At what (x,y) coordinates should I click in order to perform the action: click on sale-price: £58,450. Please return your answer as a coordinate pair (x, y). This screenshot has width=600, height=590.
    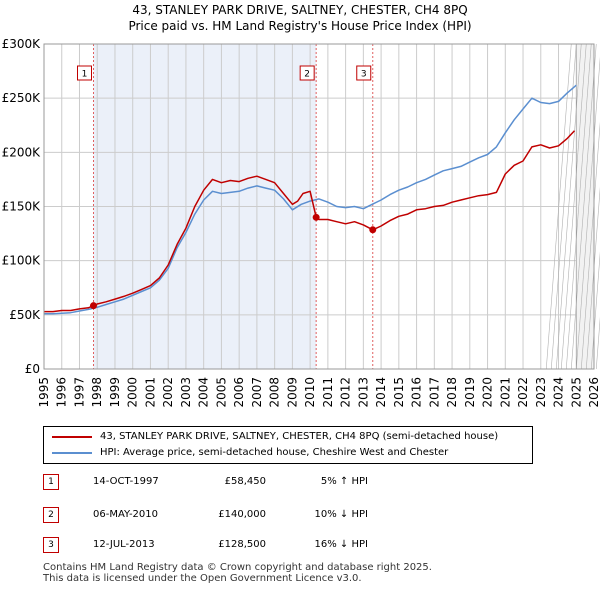
    Looking at the image, I should click on (245, 481).